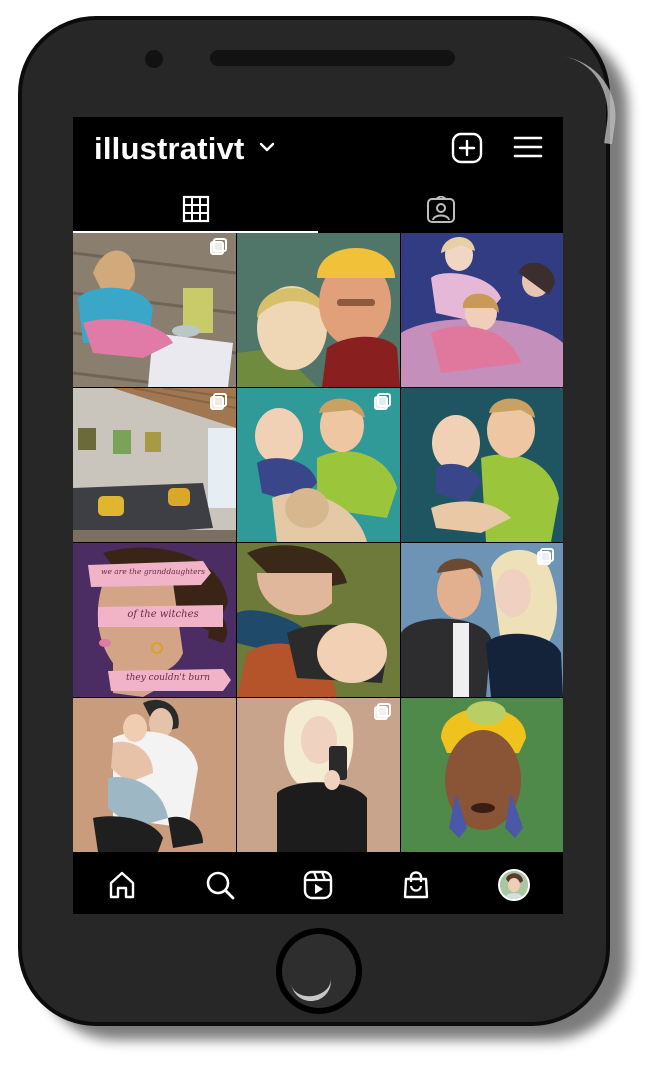 Image resolution: width=657 pixels, height=1070 pixels. I want to click on plus-square-icon, so click(467, 148).